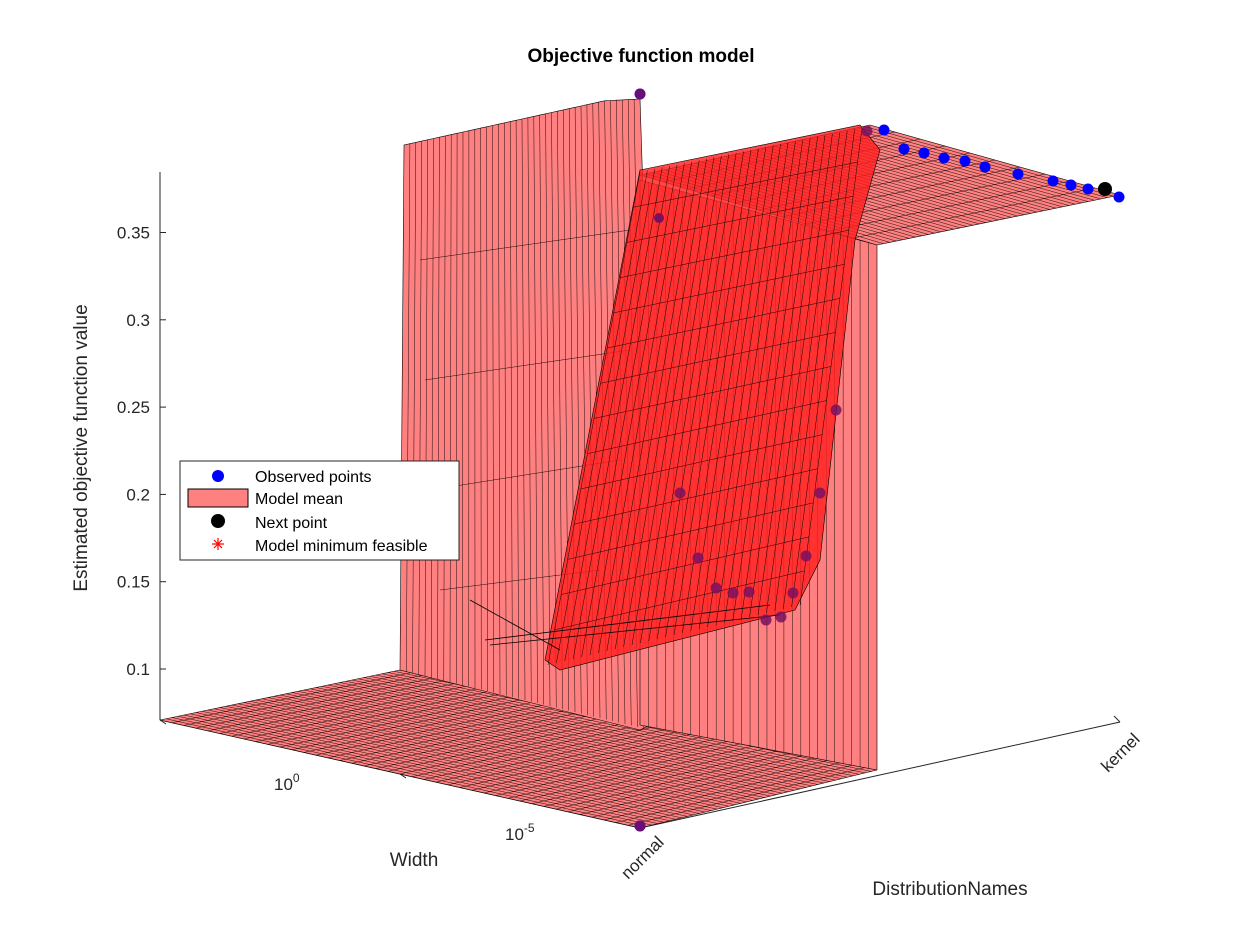  What do you see at coordinates (133, 582) in the screenshot?
I see `z-tick-label: 0.15` at bounding box center [133, 582].